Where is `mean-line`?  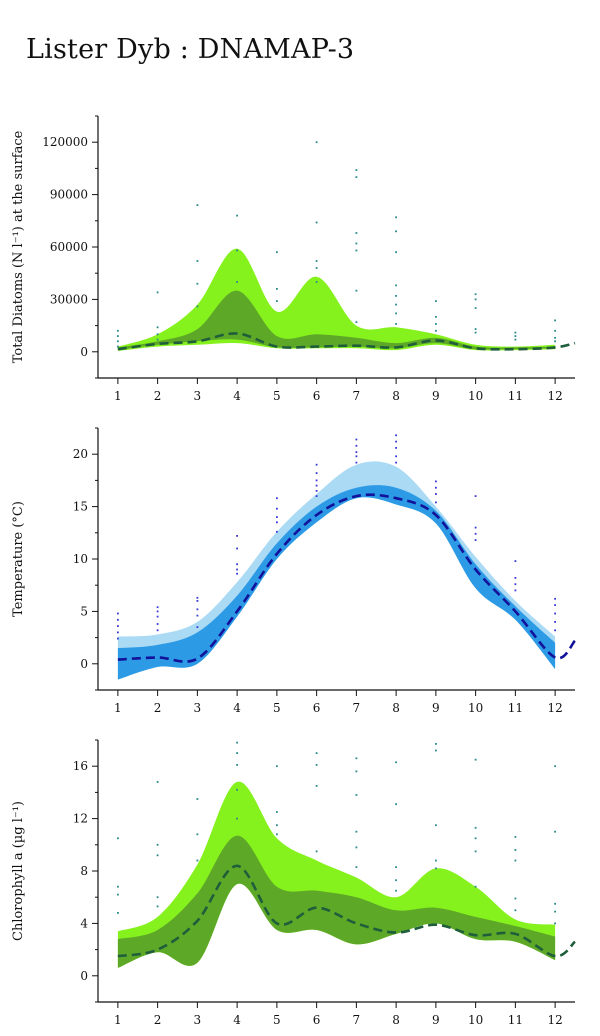
mean-line is located at coordinates (346, 911).